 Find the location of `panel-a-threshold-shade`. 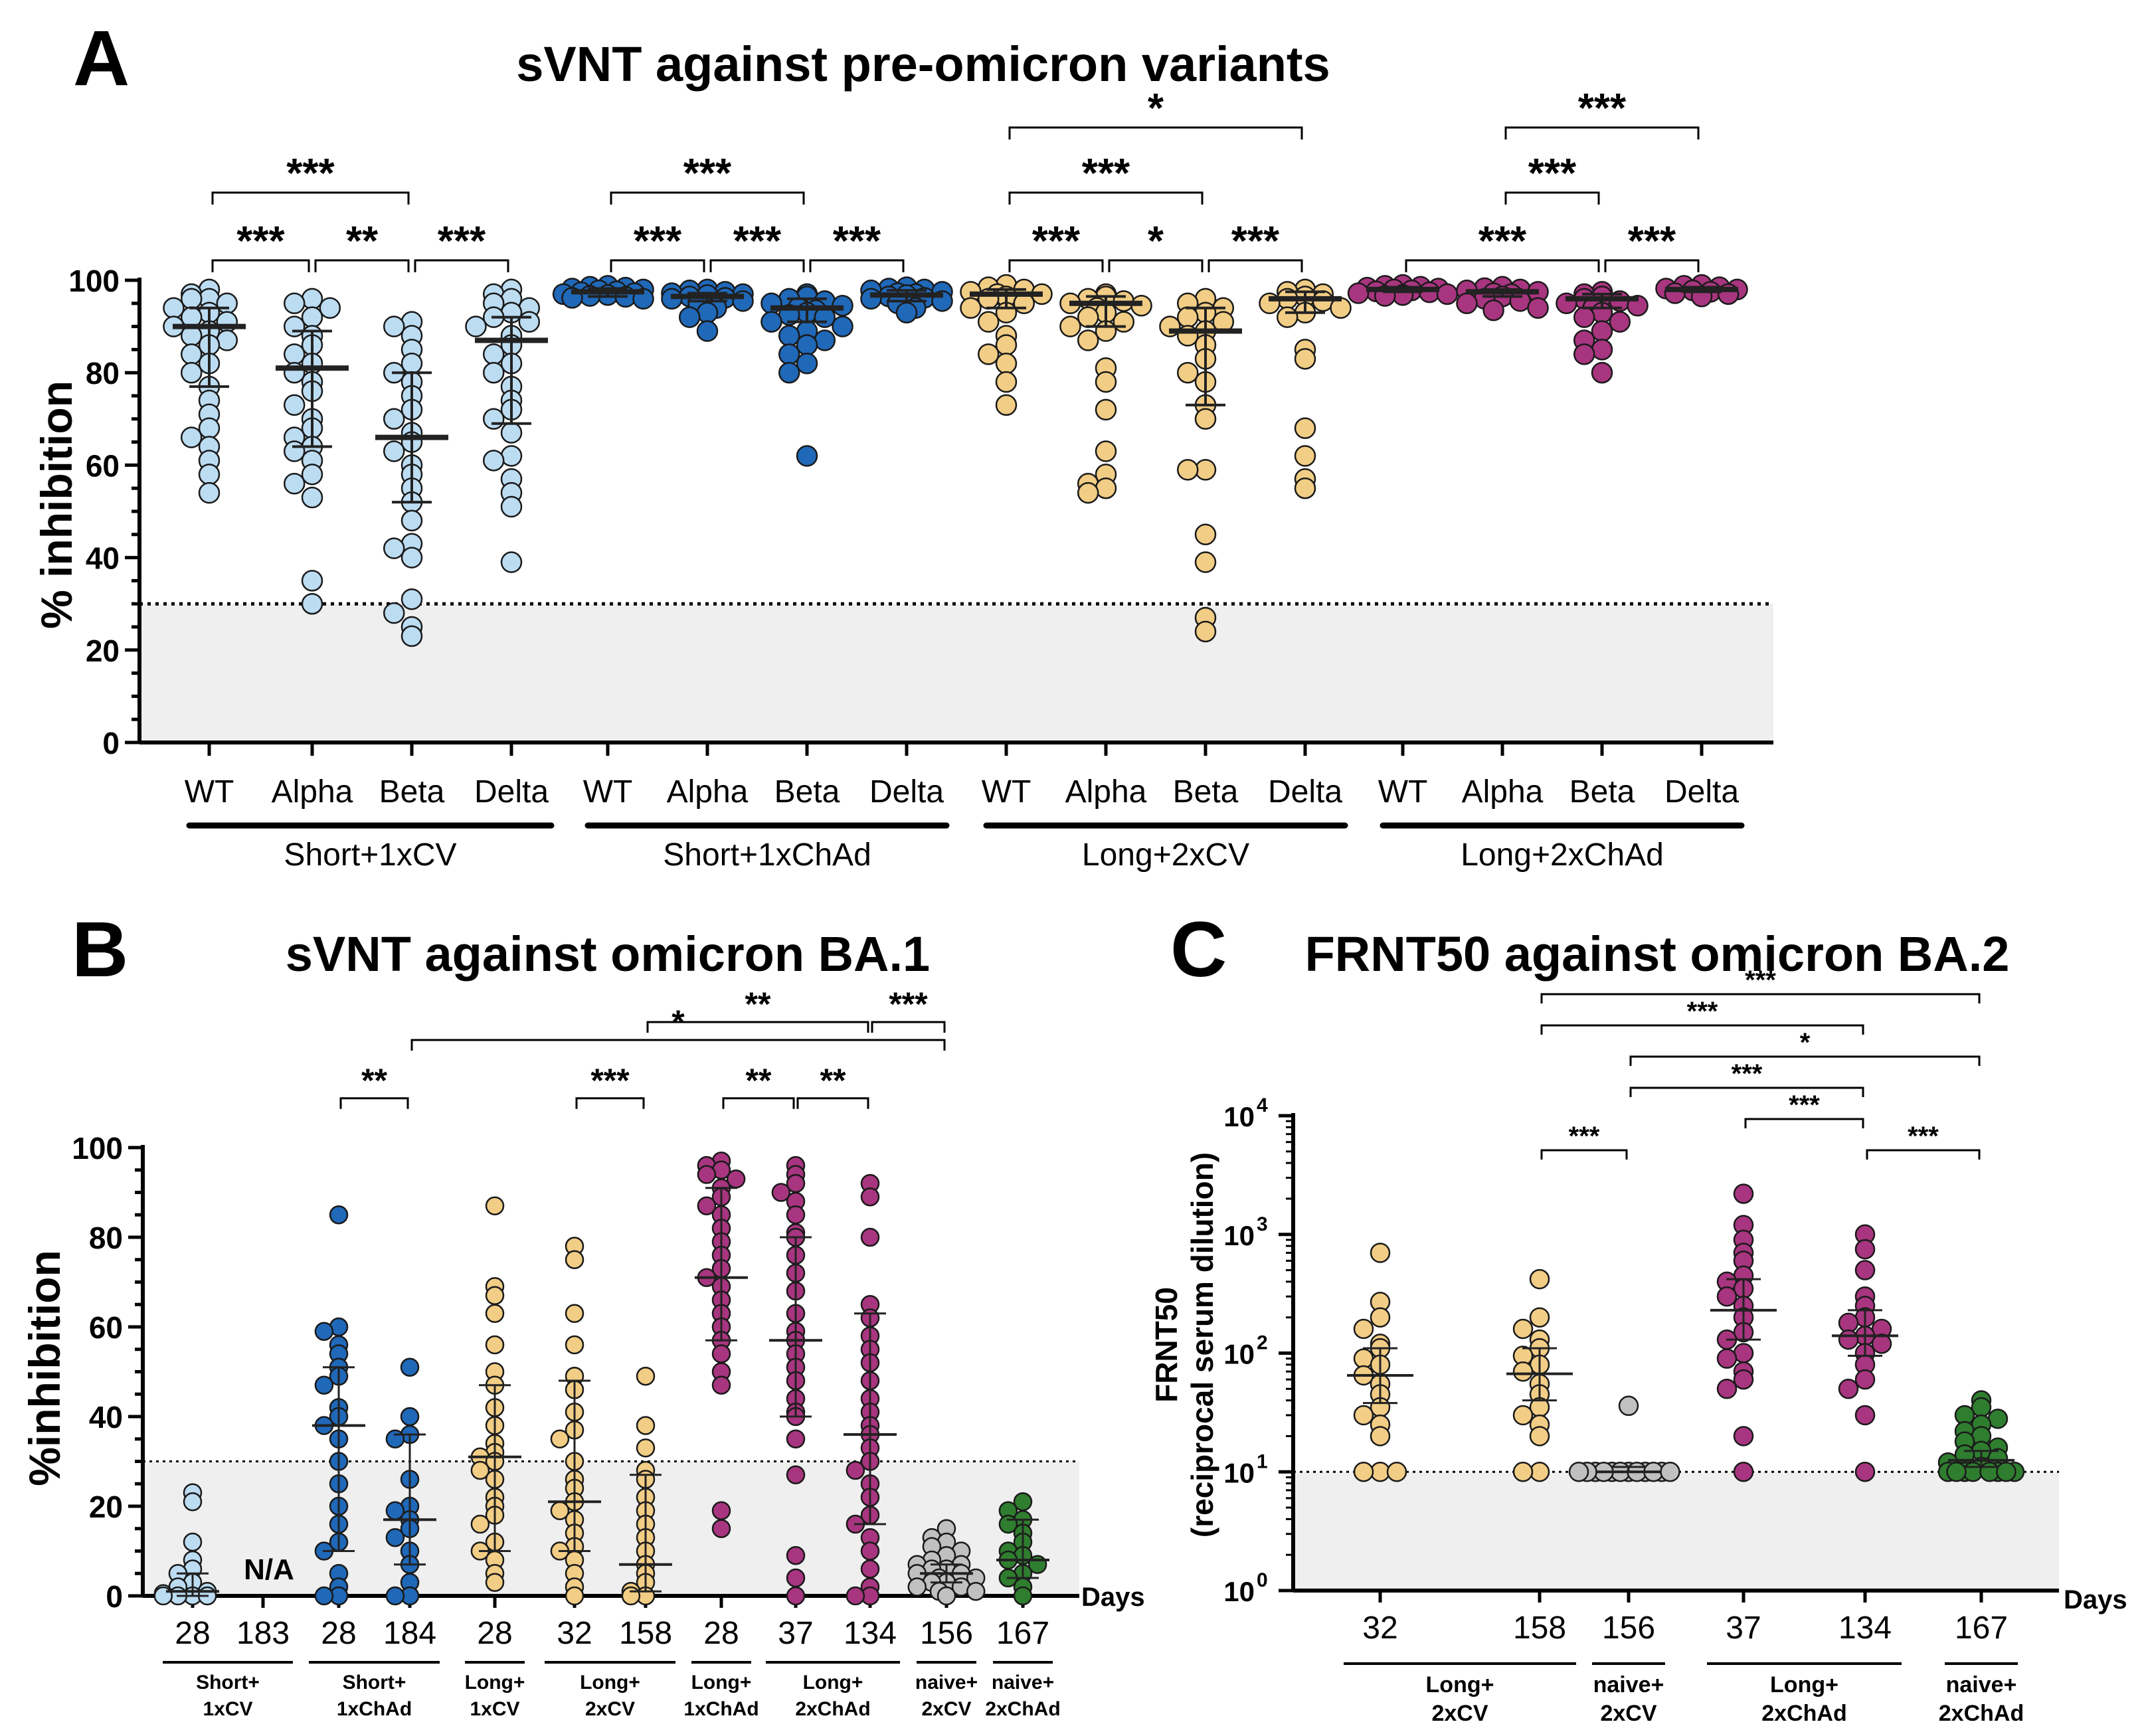

panel-a-threshold-shade is located at coordinates (956, 673).